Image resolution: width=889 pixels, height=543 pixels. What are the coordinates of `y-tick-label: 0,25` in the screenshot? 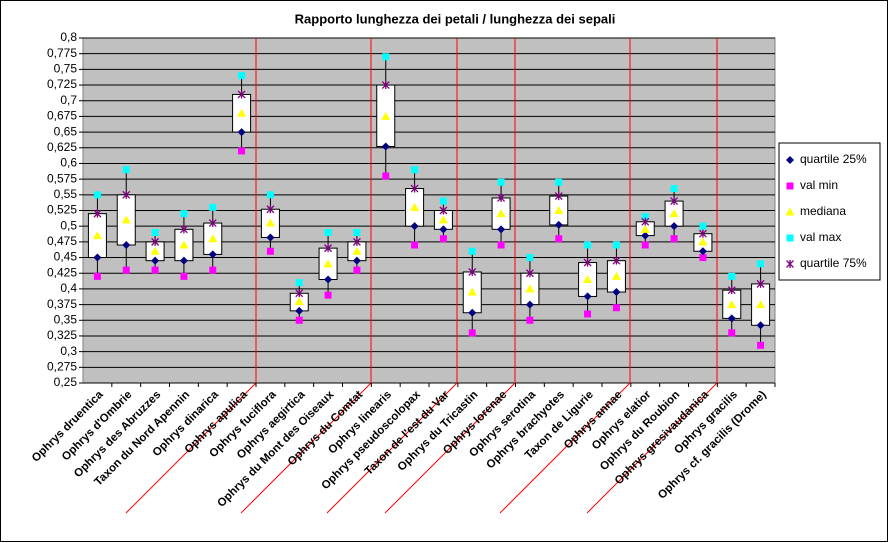 It's located at (66, 382).